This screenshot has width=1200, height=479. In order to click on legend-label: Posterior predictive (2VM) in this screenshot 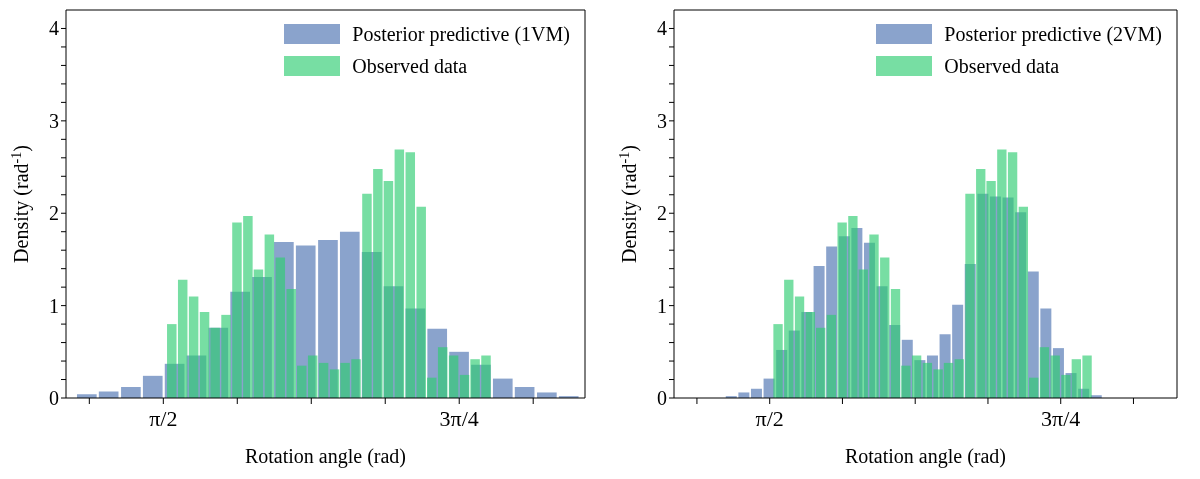, I will do `click(1053, 34)`.